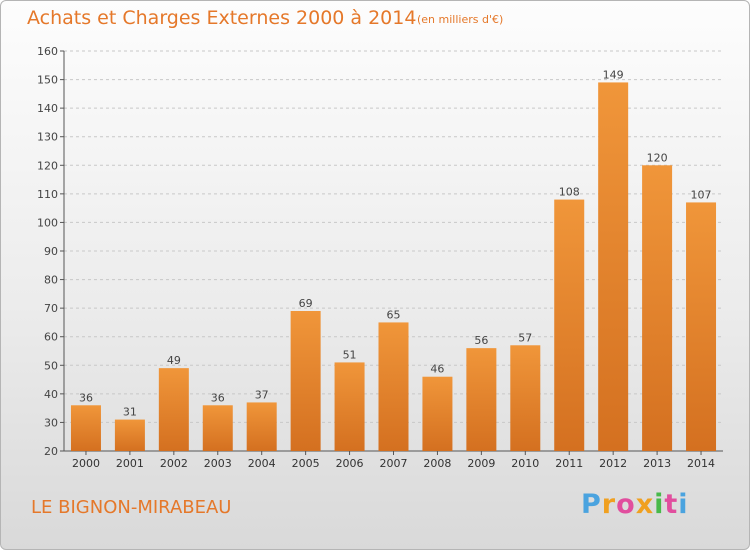 This screenshot has height=550, width=750. What do you see at coordinates (51, 280) in the screenshot?
I see `y-tick-label: 80` at bounding box center [51, 280].